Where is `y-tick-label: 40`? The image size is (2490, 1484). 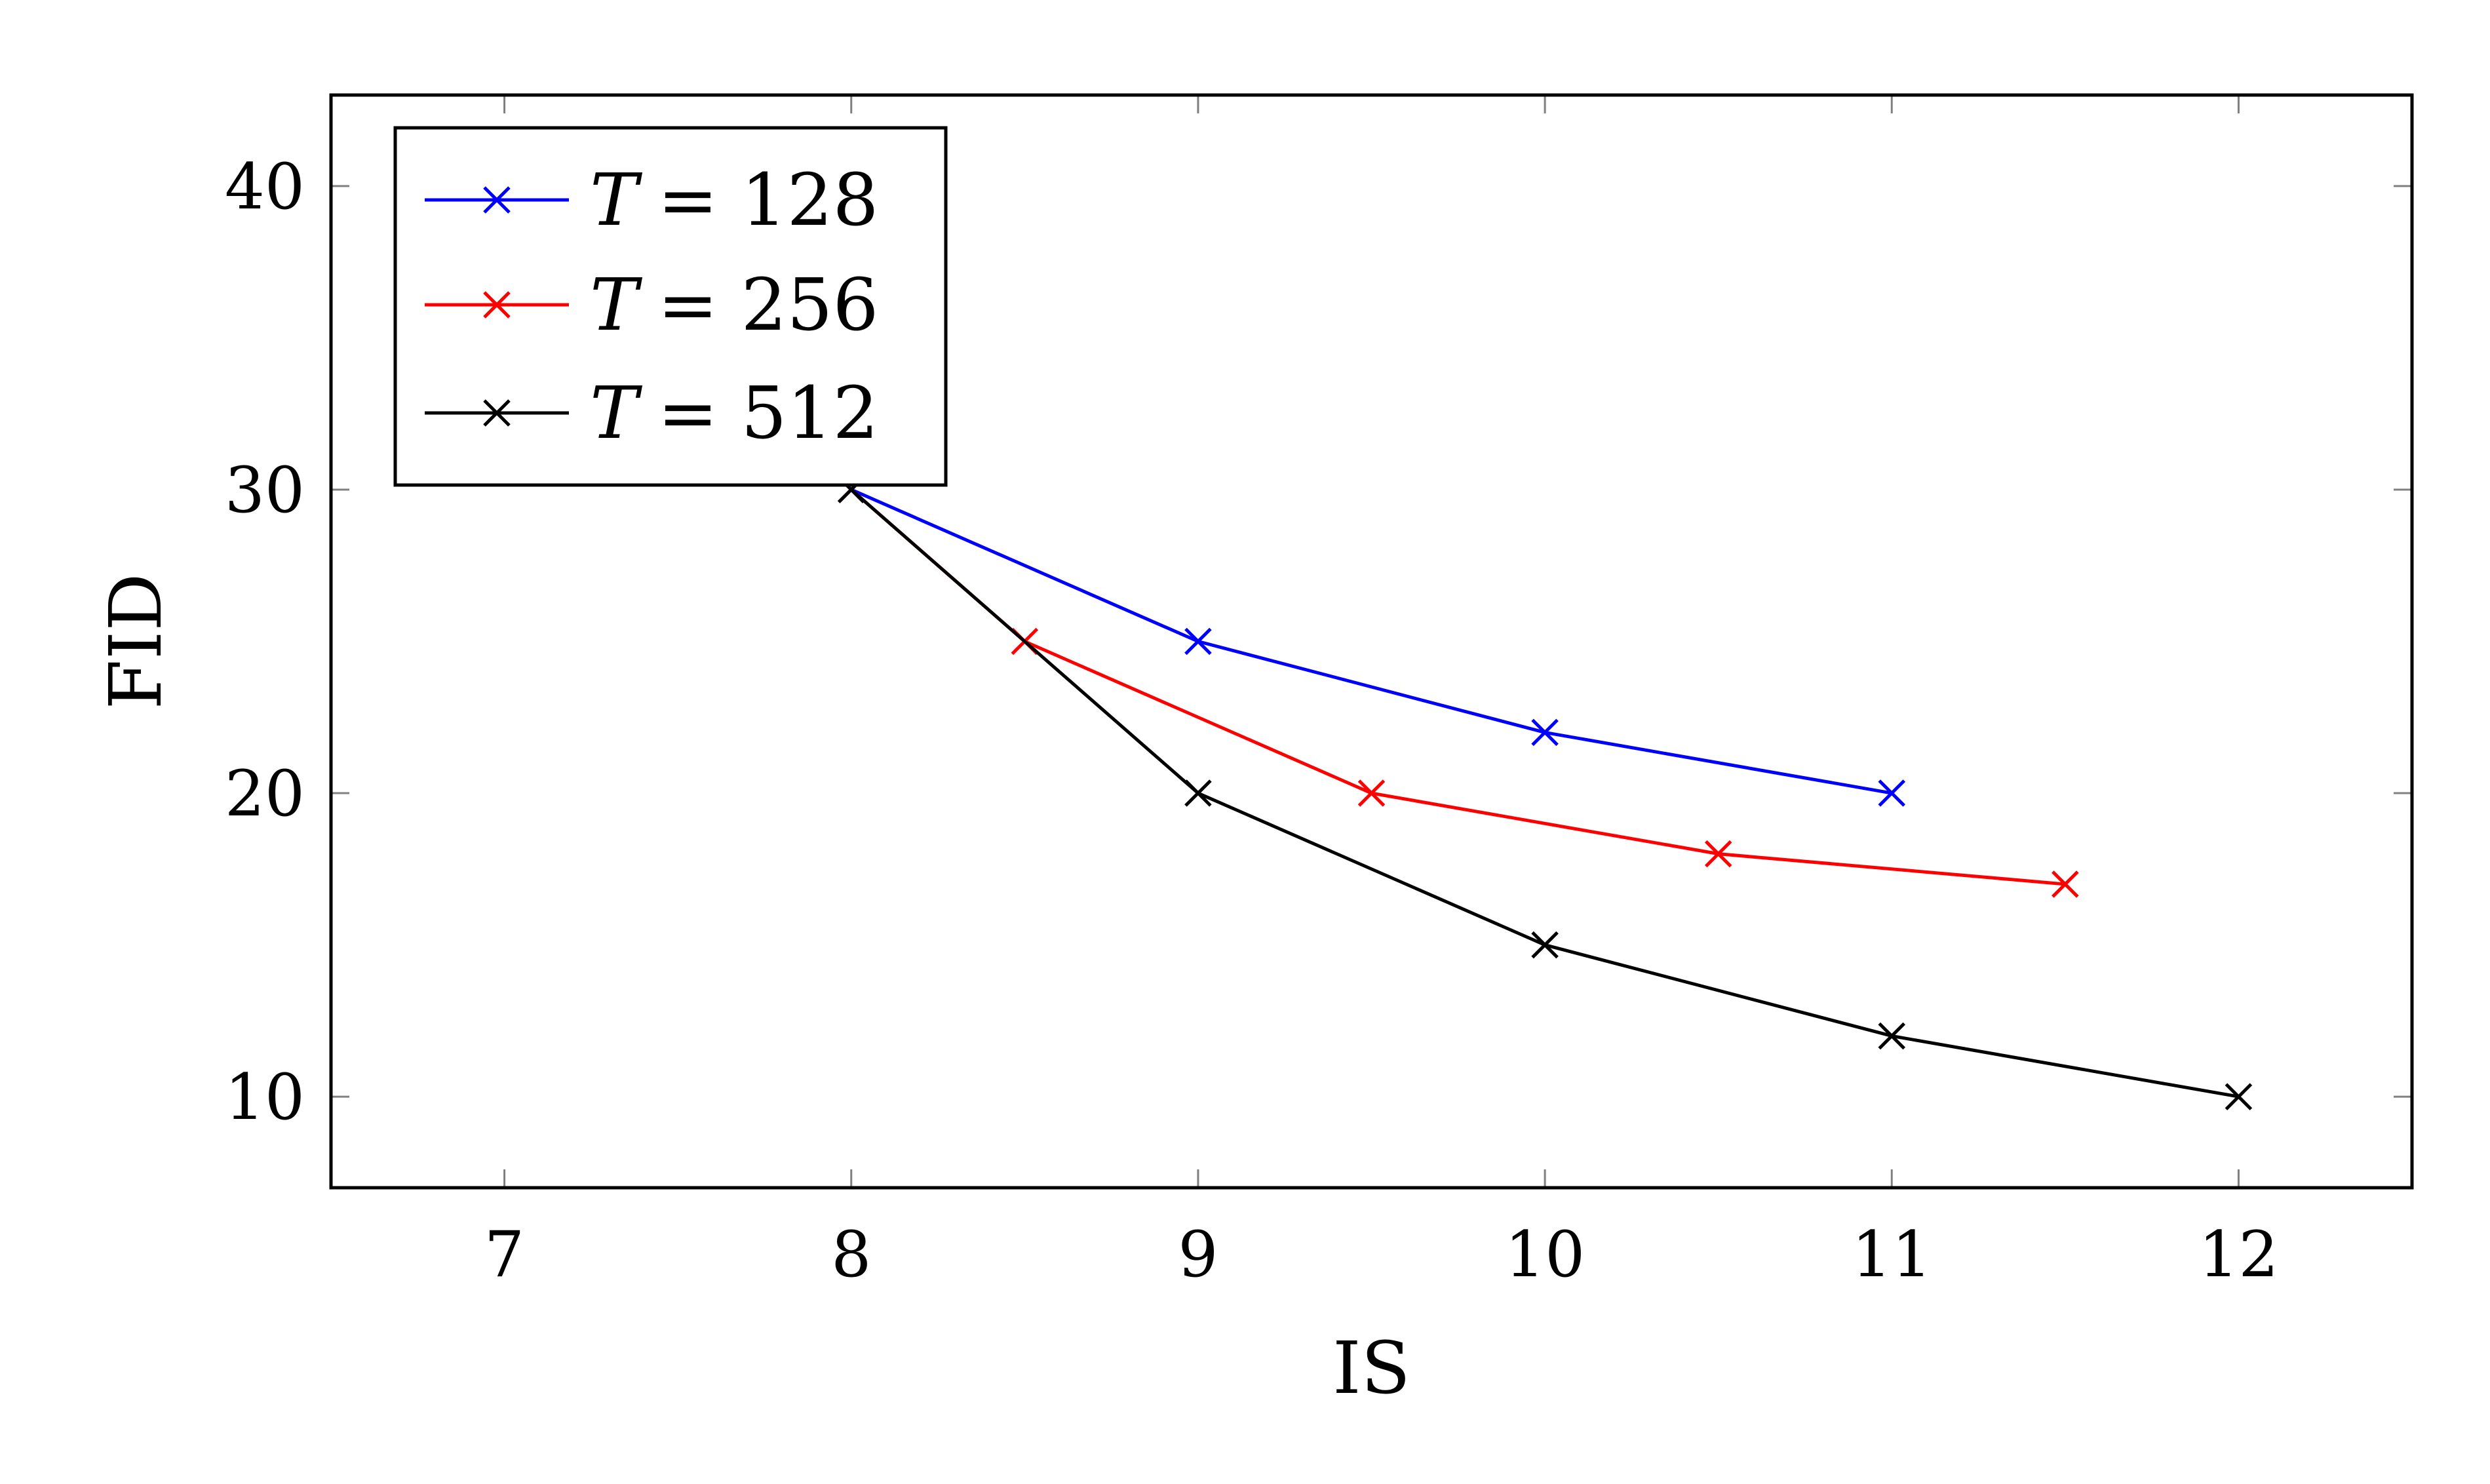 y-tick-label: 40 is located at coordinates (265, 187).